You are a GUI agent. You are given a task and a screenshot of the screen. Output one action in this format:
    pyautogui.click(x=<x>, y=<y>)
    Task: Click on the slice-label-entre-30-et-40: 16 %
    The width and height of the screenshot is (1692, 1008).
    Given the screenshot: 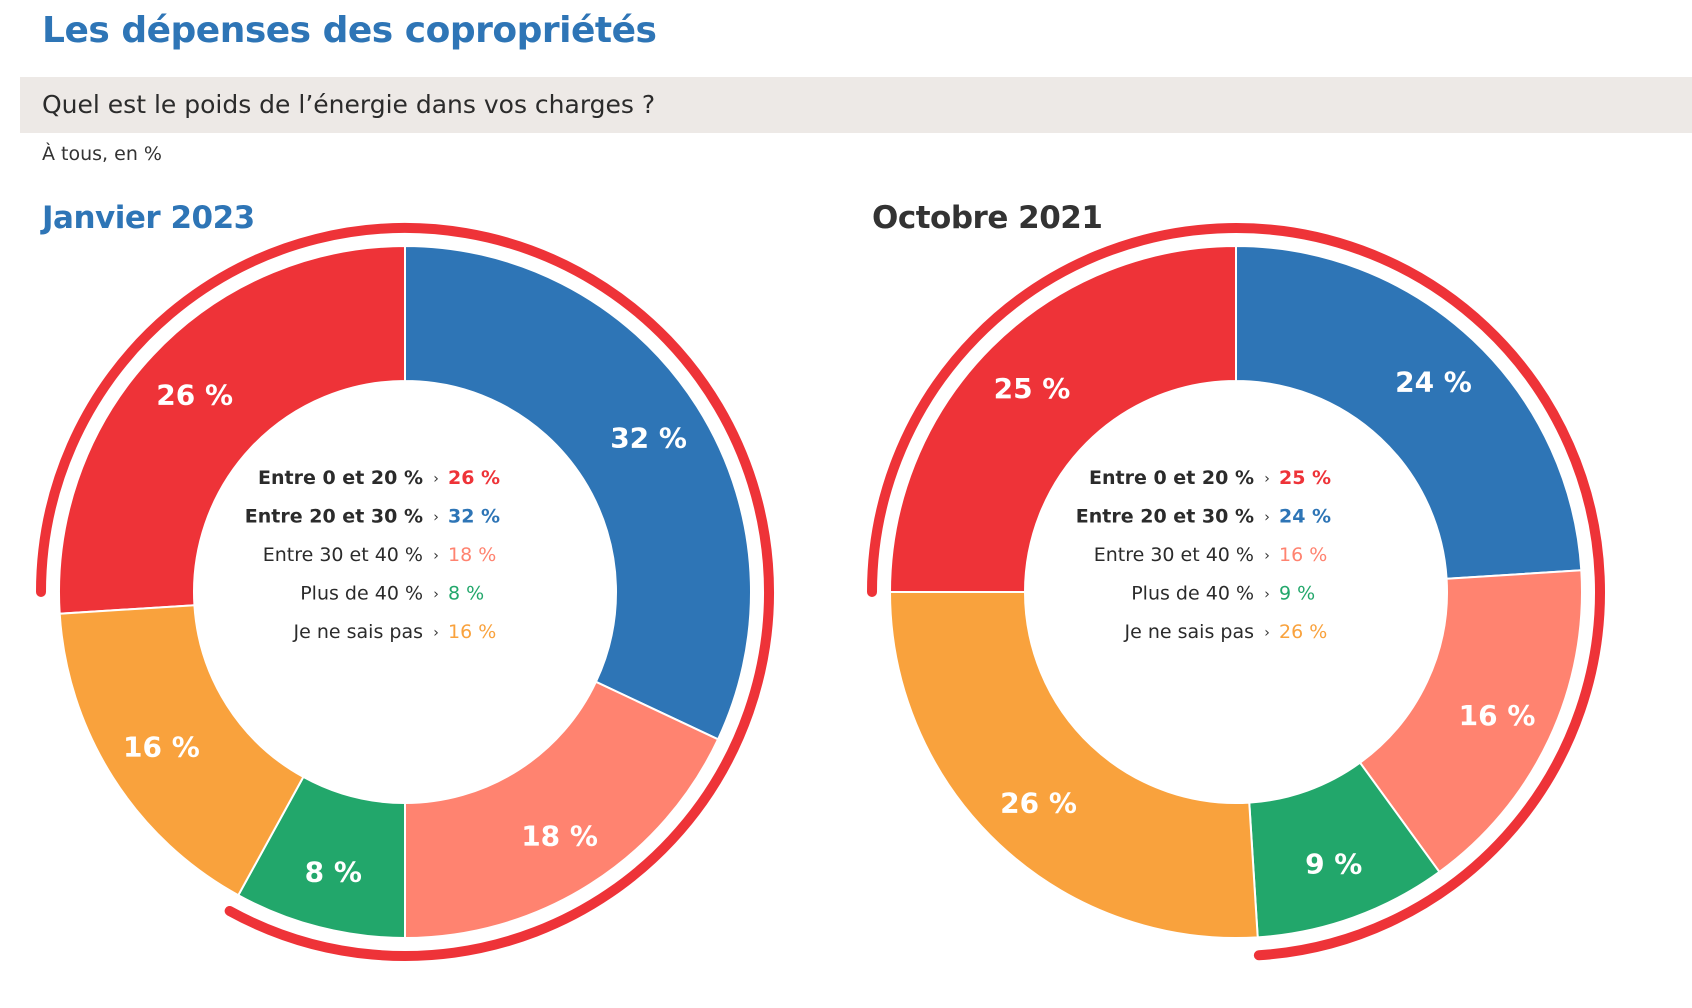 What is the action you would take?
    pyautogui.click(x=1497, y=715)
    